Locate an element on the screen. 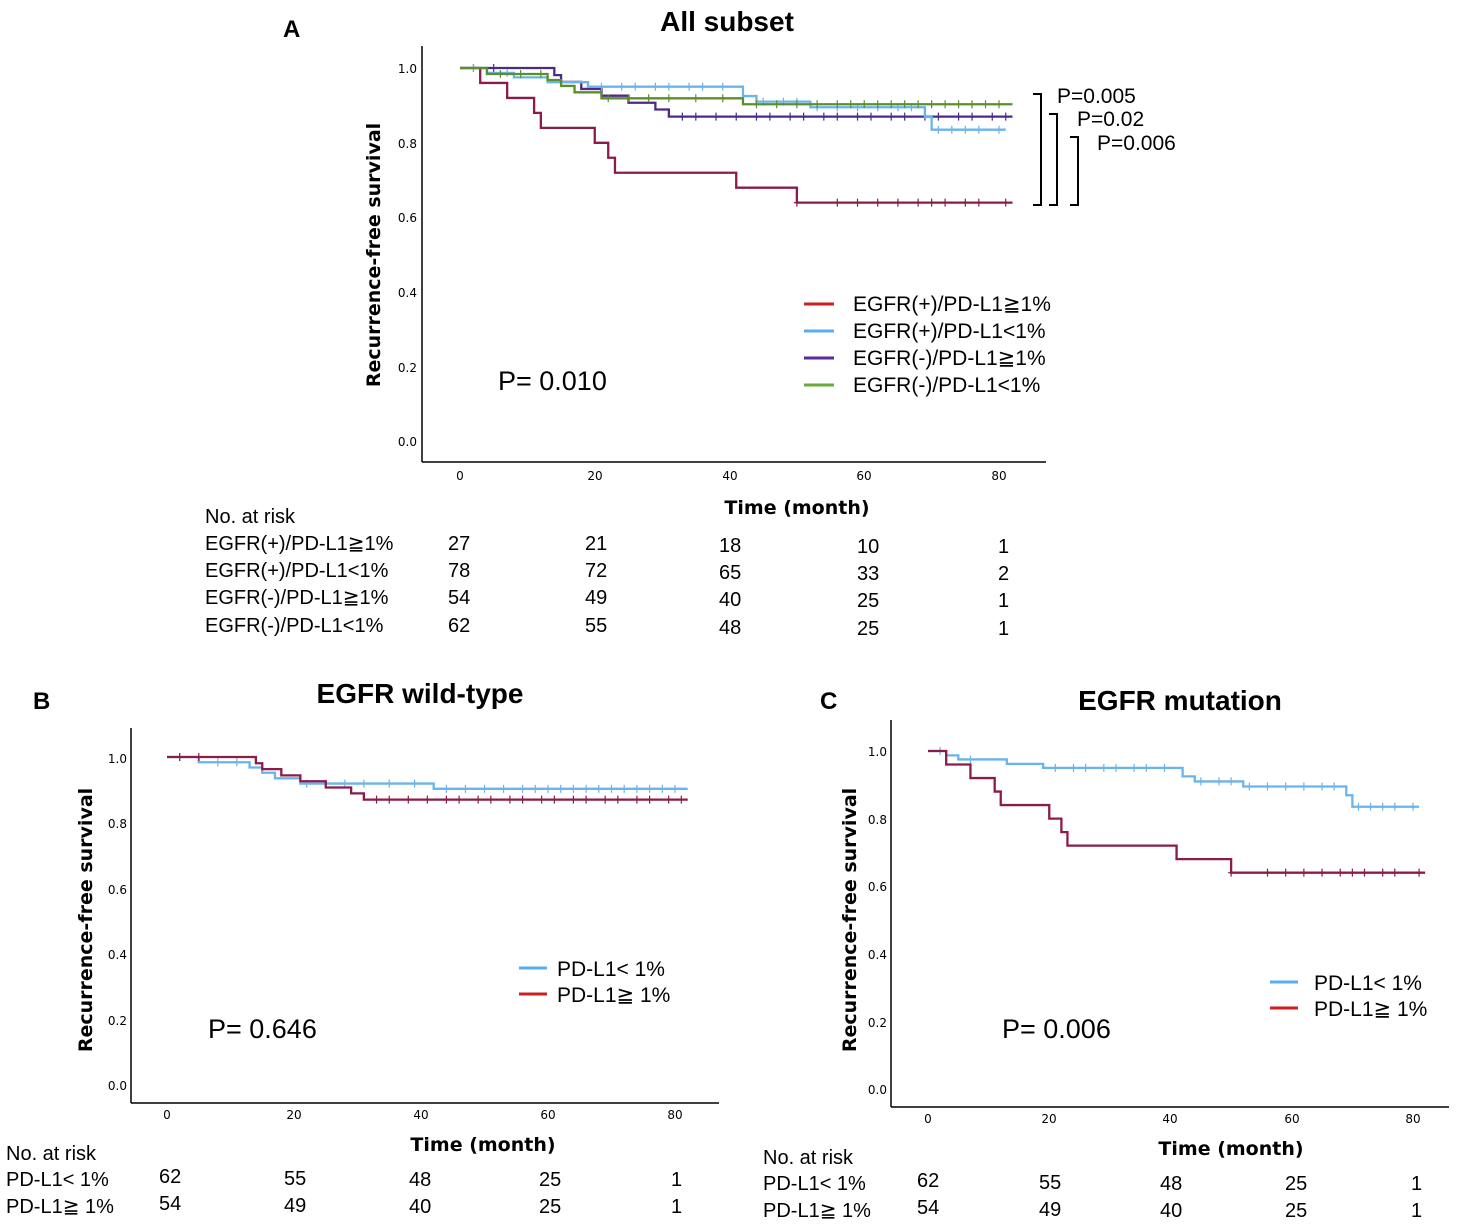 Image resolution: width=1459 pixels, height=1228 pixels. panel-a-x-label: Time (month) is located at coordinates (796, 508).